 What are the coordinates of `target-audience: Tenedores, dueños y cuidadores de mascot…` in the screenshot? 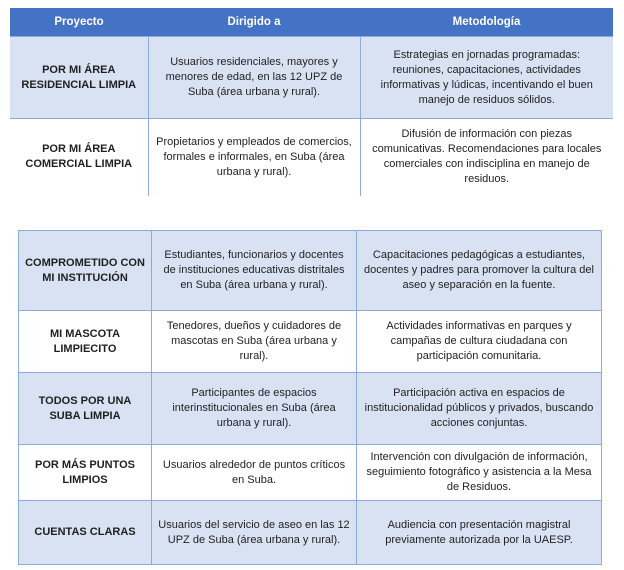 It's located at (254, 341).